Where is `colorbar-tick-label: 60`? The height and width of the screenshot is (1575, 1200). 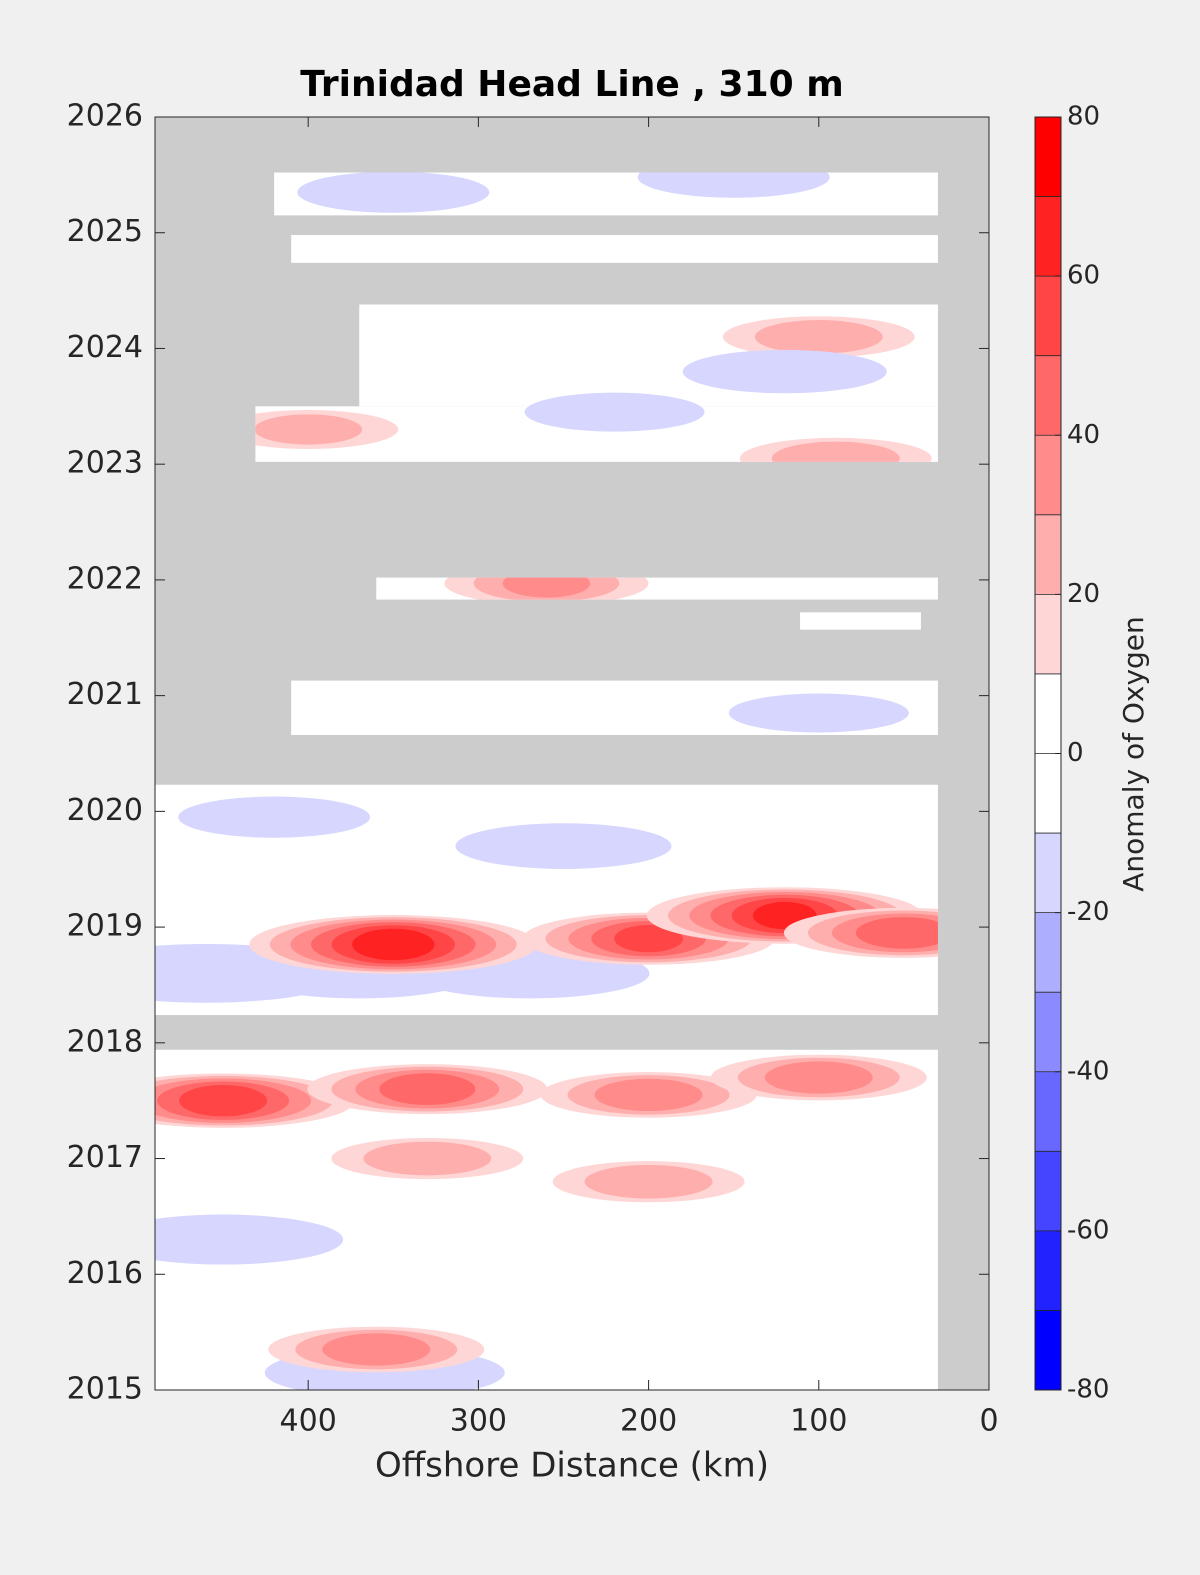 colorbar-tick-label: 60 is located at coordinates (1083, 276).